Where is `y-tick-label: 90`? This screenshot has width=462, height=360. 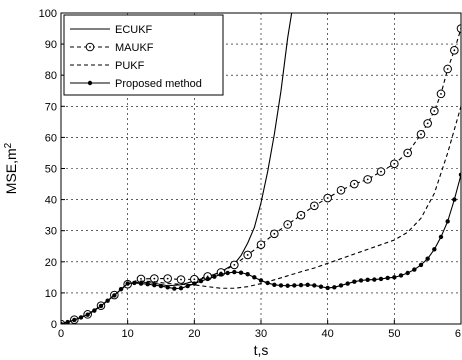
y-tick-label: 90 is located at coordinates (51, 45).